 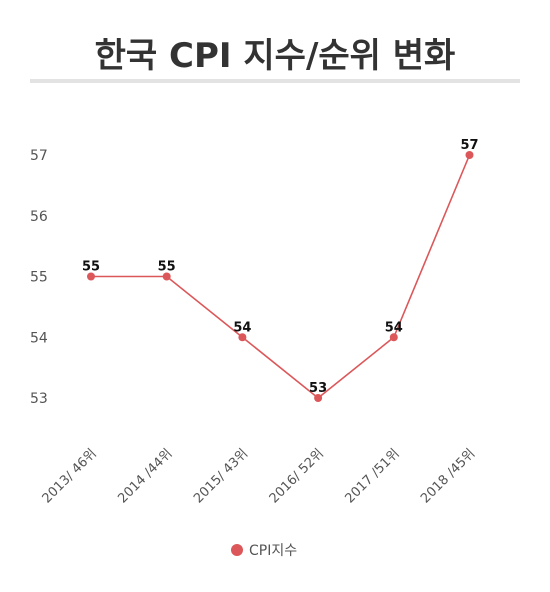 I want to click on legend-label-cpi: CPI지수, so click(x=273, y=551).